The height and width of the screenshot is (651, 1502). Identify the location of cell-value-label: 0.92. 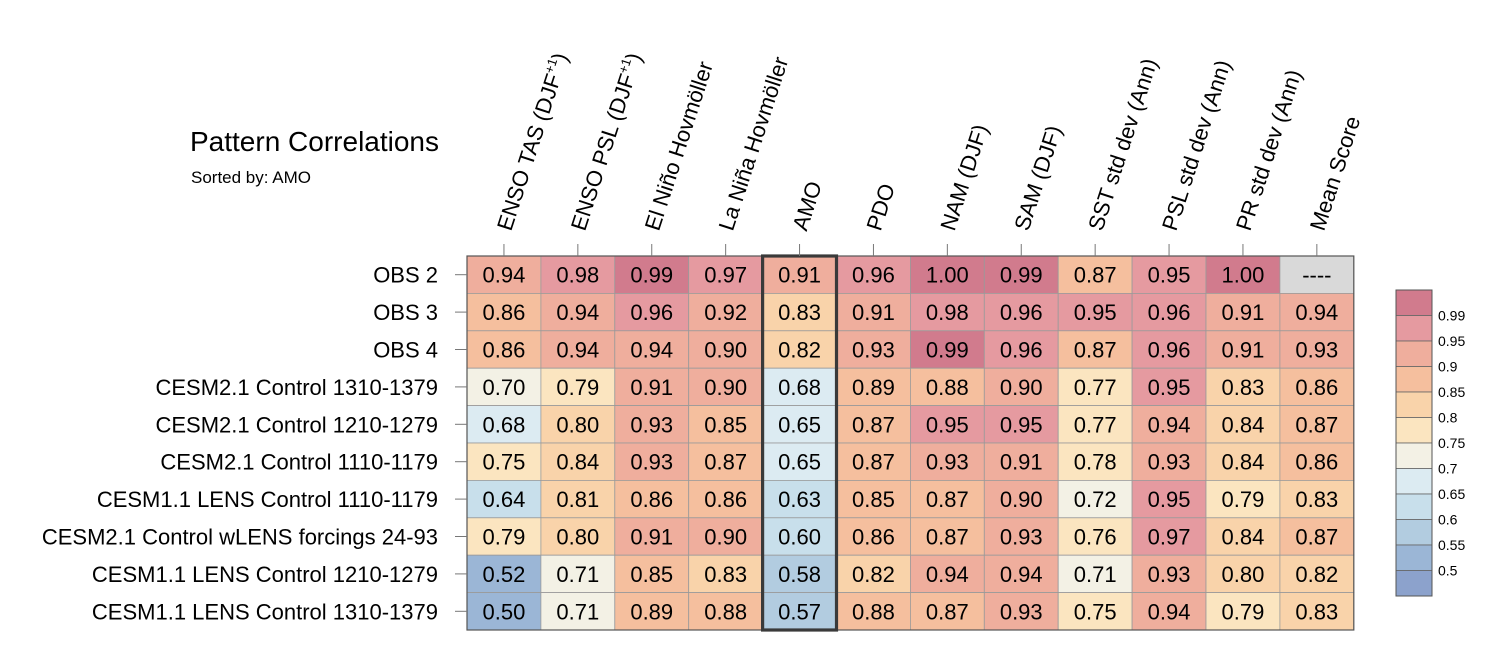
(725, 312).